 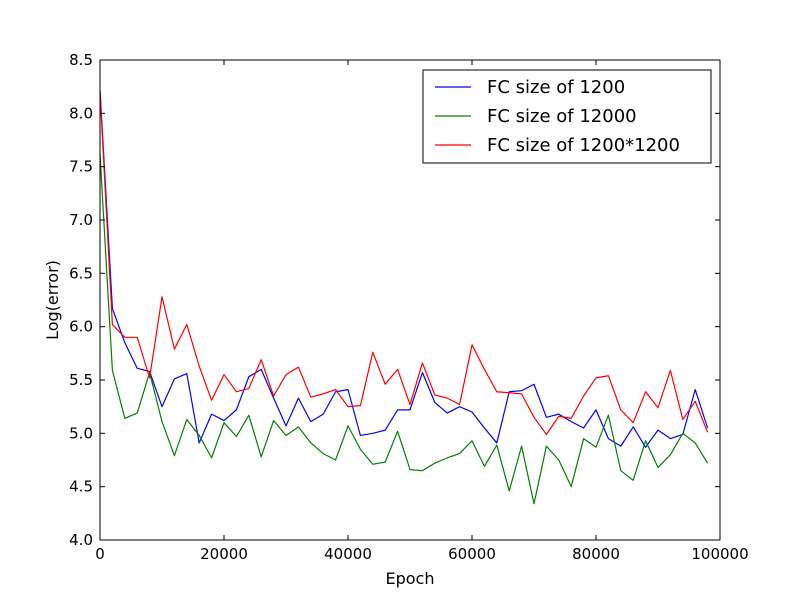 I want to click on legend-label-2: FC size of 12000, so click(x=562, y=116).